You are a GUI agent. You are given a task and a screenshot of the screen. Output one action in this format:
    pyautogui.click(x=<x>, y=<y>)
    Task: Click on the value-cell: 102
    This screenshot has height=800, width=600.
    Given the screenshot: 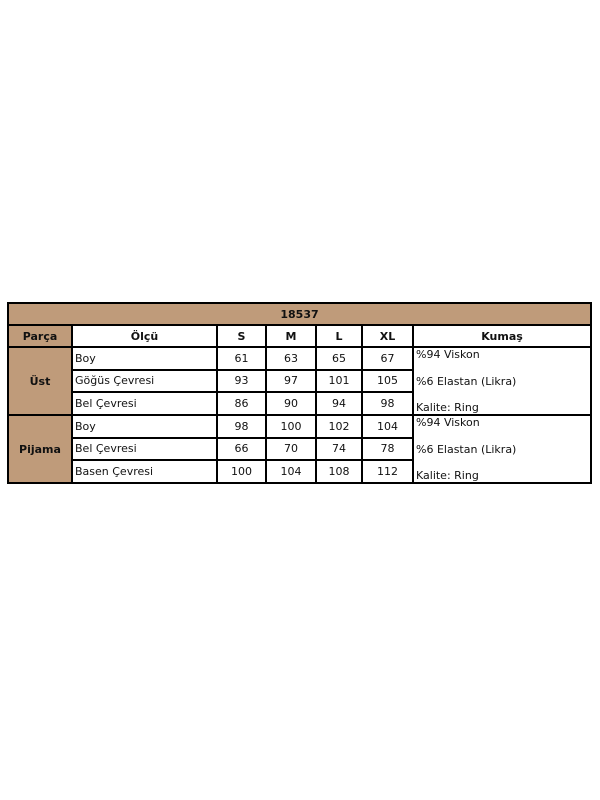 What is the action you would take?
    pyautogui.click(x=339, y=426)
    